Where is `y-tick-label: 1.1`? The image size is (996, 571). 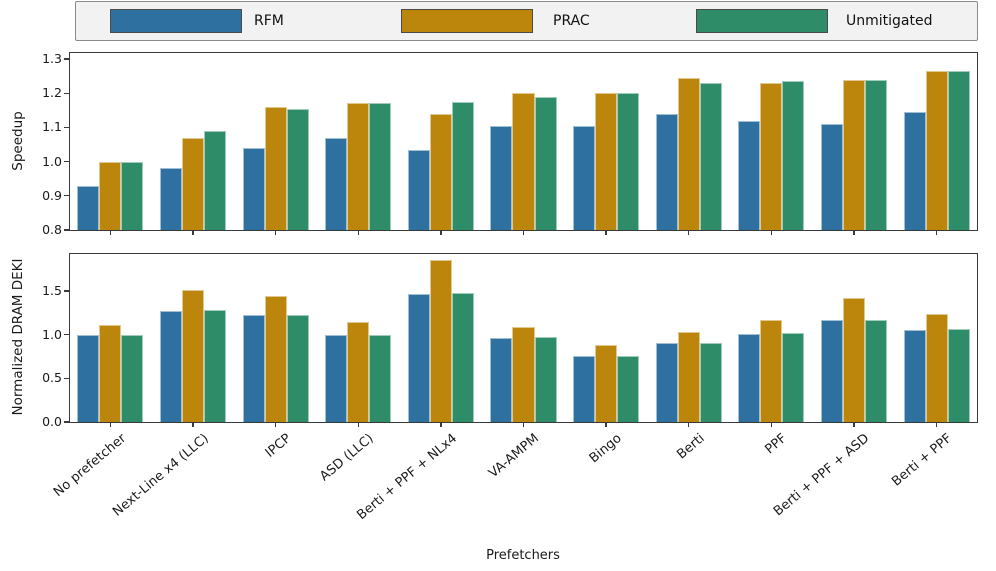 y-tick-label: 1.1 is located at coordinates (52, 127).